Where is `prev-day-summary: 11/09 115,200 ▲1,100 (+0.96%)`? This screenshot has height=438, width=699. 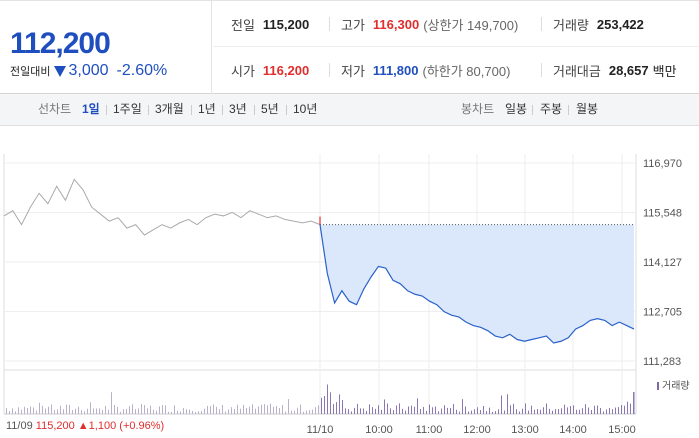
prev-day-summary: 11/09 115,200 ▲1,100 (+0.96%) is located at coordinates (85, 426).